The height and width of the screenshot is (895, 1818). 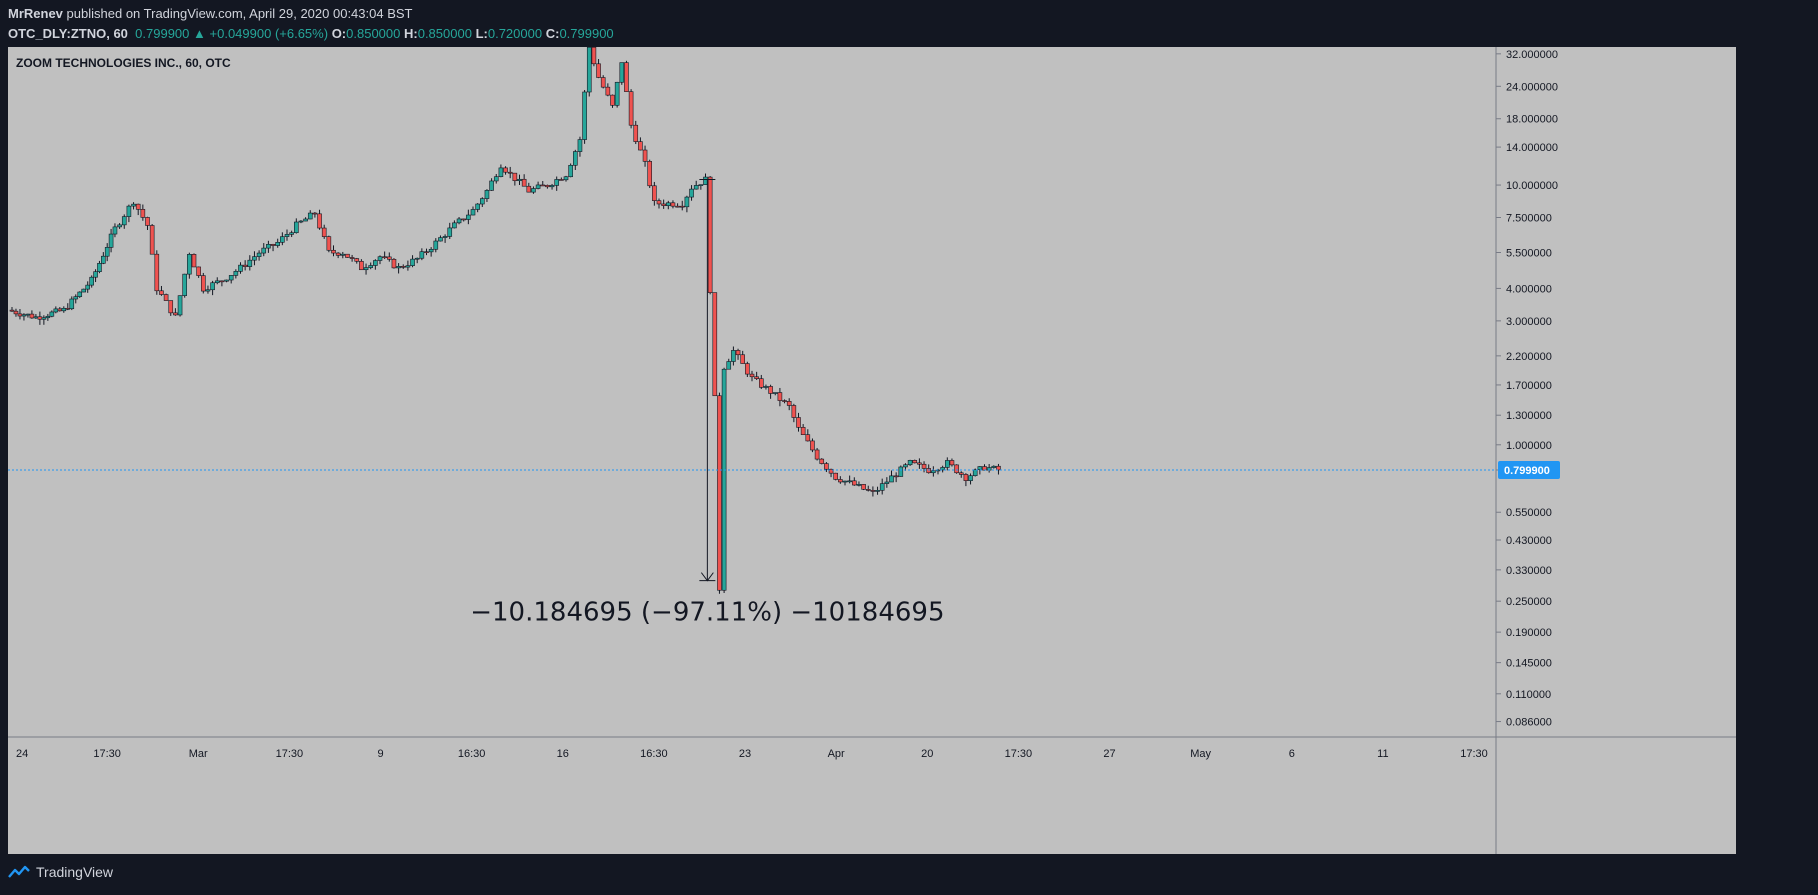 I want to click on author-name: MrRenev, so click(x=35, y=13).